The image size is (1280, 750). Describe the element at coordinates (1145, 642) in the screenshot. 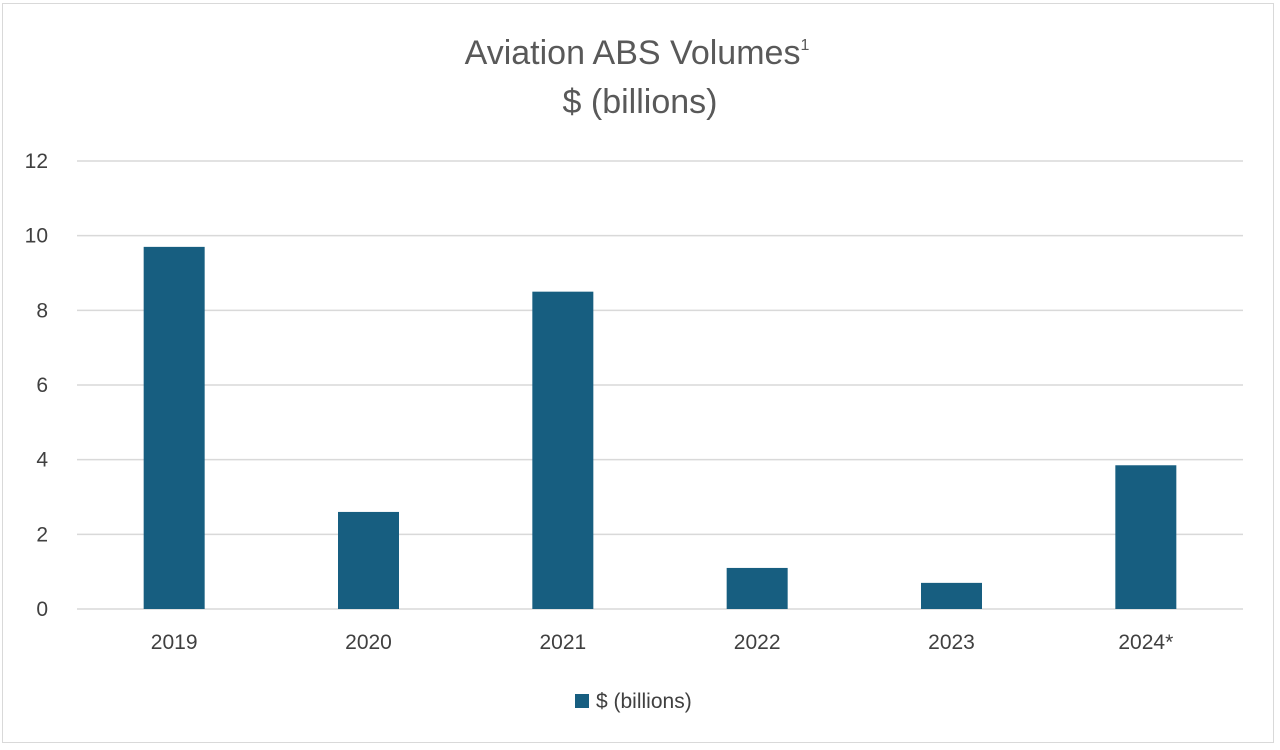

I see `x-tick-label: 2024*` at that location.